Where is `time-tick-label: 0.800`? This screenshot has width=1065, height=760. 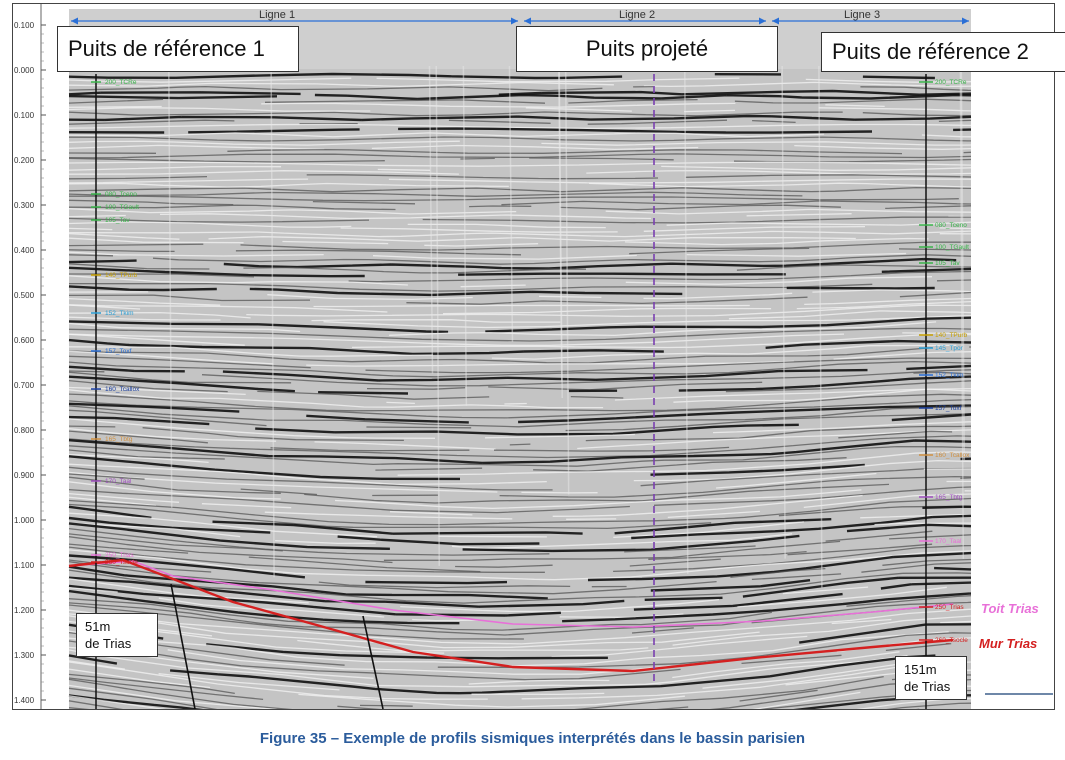 time-tick-label: 0.800 is located at coordinates (24, 430).